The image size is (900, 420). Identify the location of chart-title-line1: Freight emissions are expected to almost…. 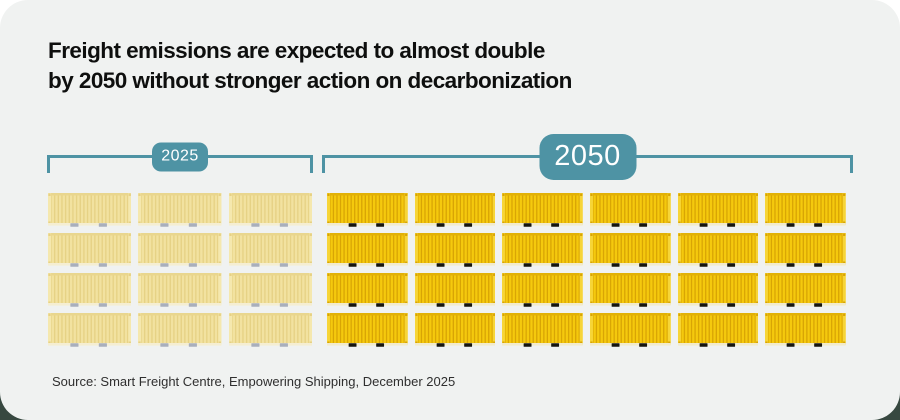
(296, 50).